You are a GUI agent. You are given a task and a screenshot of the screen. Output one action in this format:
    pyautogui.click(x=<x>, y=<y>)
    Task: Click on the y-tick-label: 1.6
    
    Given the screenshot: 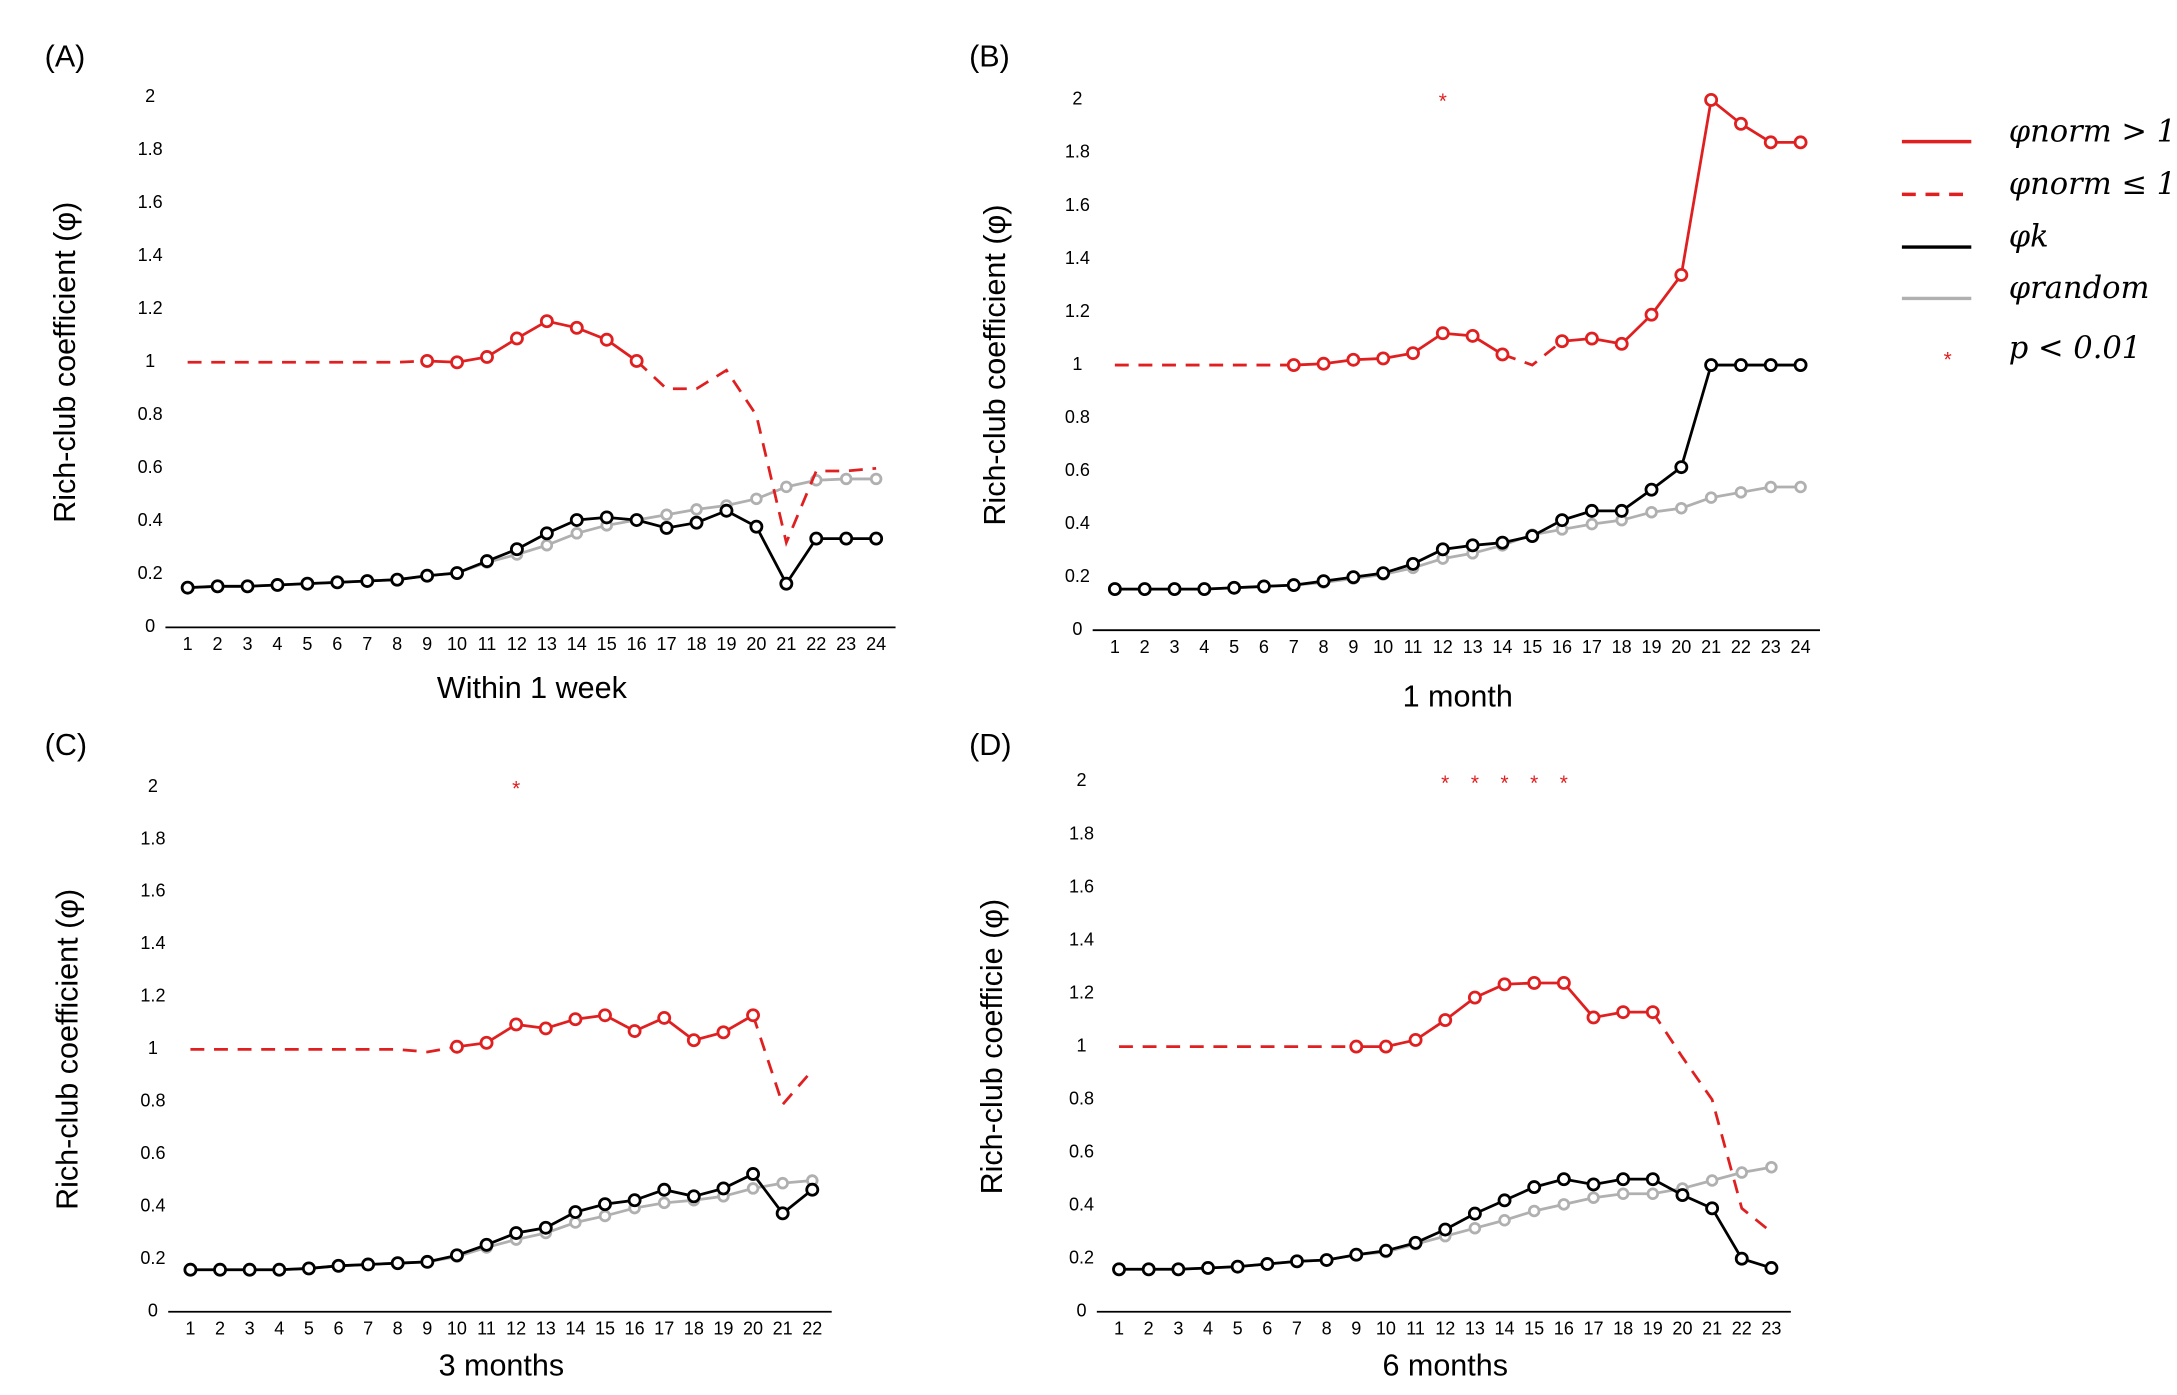 What is the action you would take?
    pyautogui.click(x=1081, y=886)
    